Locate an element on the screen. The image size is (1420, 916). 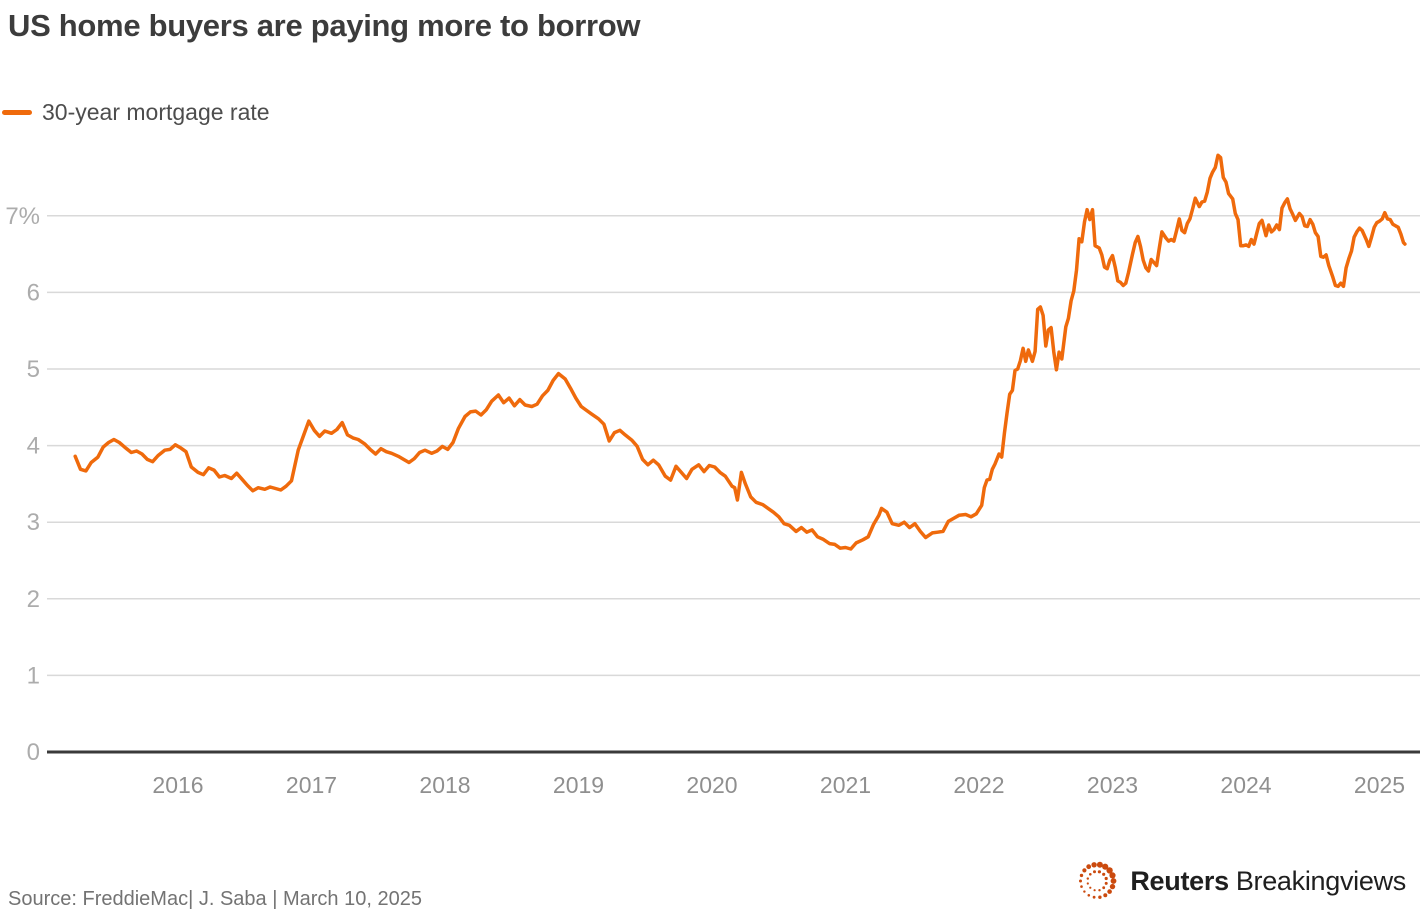
y-axis-tick-label: 5 is located at coordinates (33, 369).